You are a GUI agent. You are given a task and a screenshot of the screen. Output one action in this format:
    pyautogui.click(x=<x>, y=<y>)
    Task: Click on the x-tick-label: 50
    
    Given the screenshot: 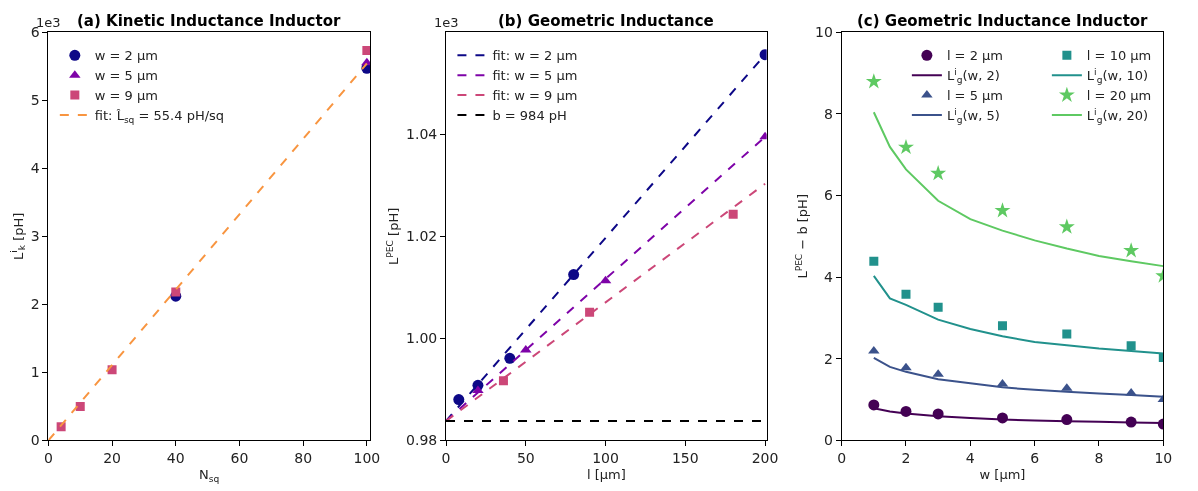 What is the action you would take?
    pyautogui.click(x=525, y=458)
    